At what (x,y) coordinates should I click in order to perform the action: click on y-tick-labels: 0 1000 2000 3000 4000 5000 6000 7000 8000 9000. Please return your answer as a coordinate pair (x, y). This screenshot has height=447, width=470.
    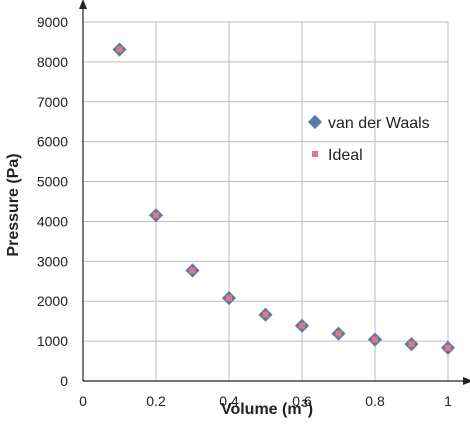
    Looking at the image, I should click on (52, 201).